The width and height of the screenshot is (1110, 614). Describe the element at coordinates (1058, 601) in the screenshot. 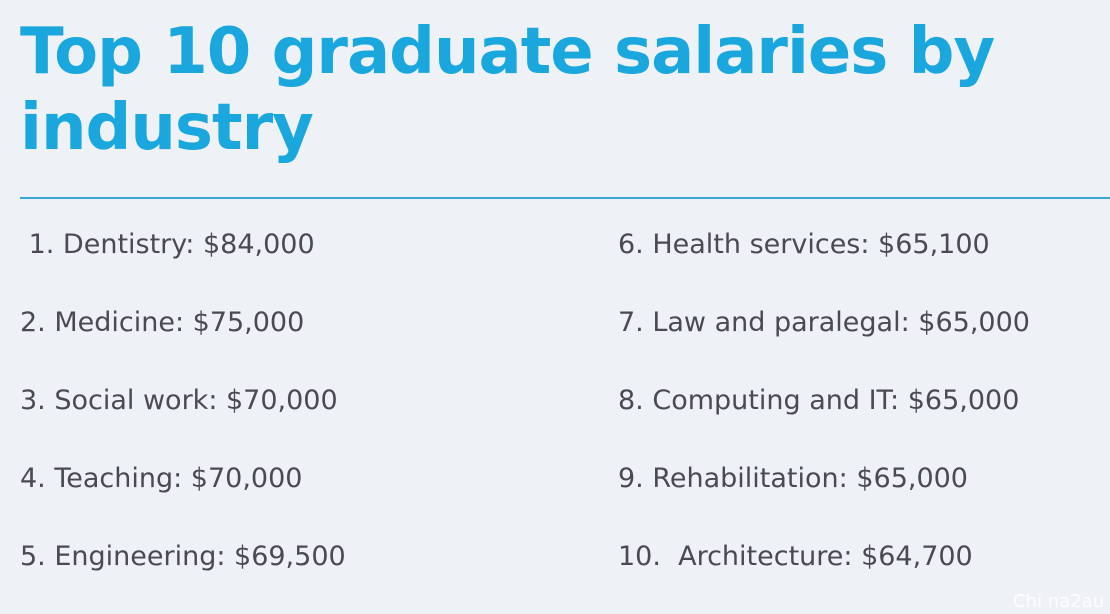

I see `watermark: Chi na2au` at that location.